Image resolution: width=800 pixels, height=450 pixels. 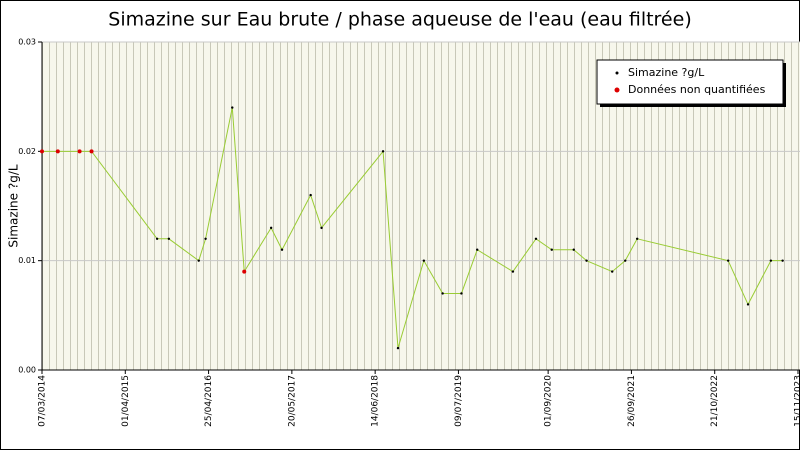 What do you see at coordinates (27, 42) in the screenshot?
I see `y-tick-label: 0.03` at bounding box center [27, 42].